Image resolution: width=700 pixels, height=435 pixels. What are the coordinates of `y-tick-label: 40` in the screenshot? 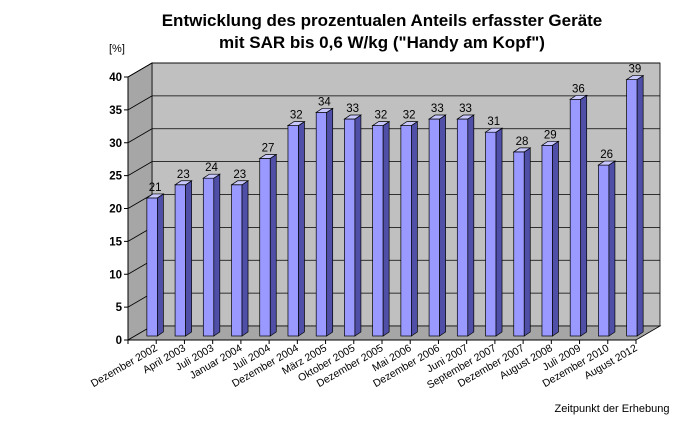 It's located at (115, 78).